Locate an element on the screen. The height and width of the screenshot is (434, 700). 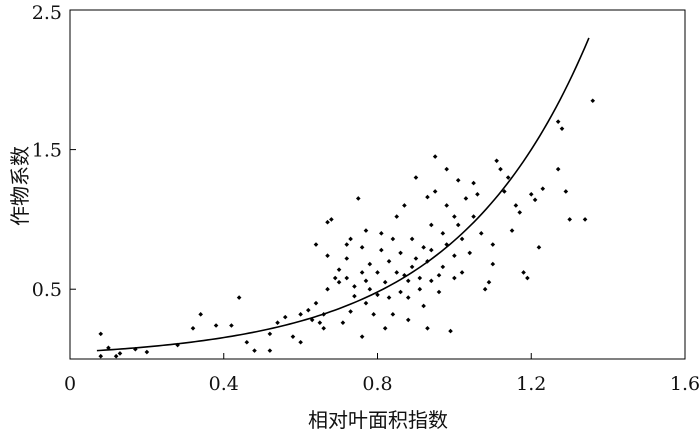
y-tick-label: 0.5 is located at coordinates (47, 290).